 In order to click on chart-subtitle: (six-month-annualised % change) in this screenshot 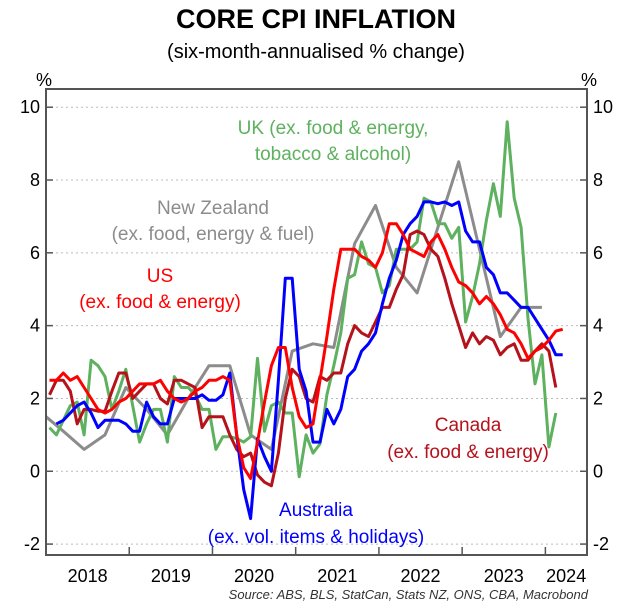, I will do `click(316, 52)`.